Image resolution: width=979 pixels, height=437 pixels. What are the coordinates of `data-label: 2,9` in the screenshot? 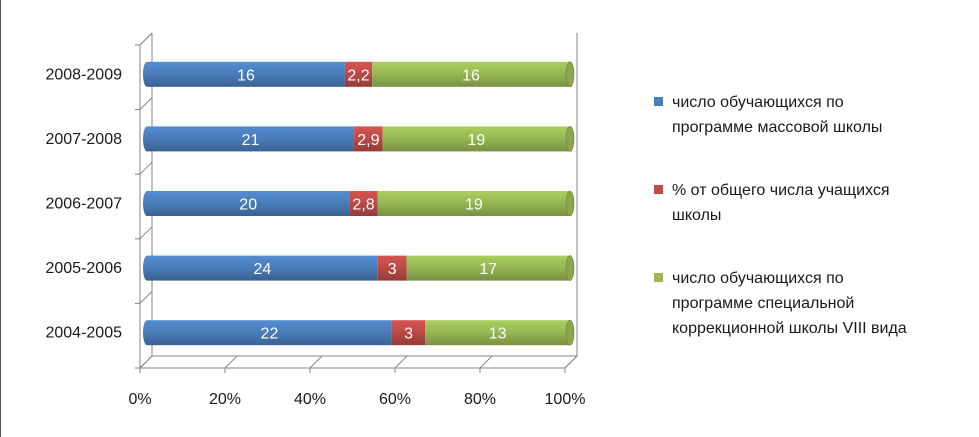 It's located at (368, 140).